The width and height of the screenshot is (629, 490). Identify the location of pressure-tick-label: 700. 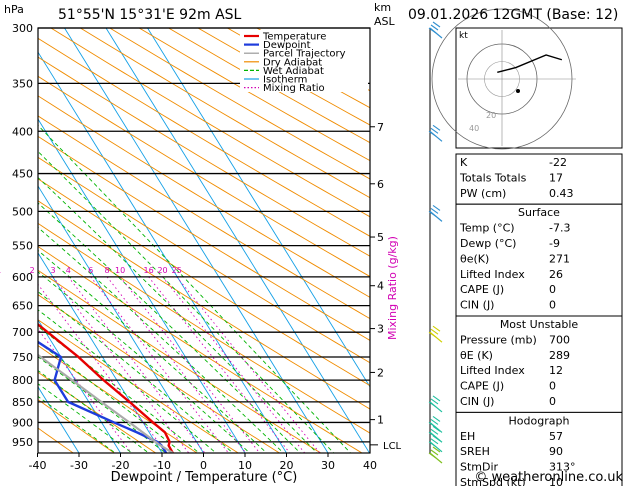
(22, 332).